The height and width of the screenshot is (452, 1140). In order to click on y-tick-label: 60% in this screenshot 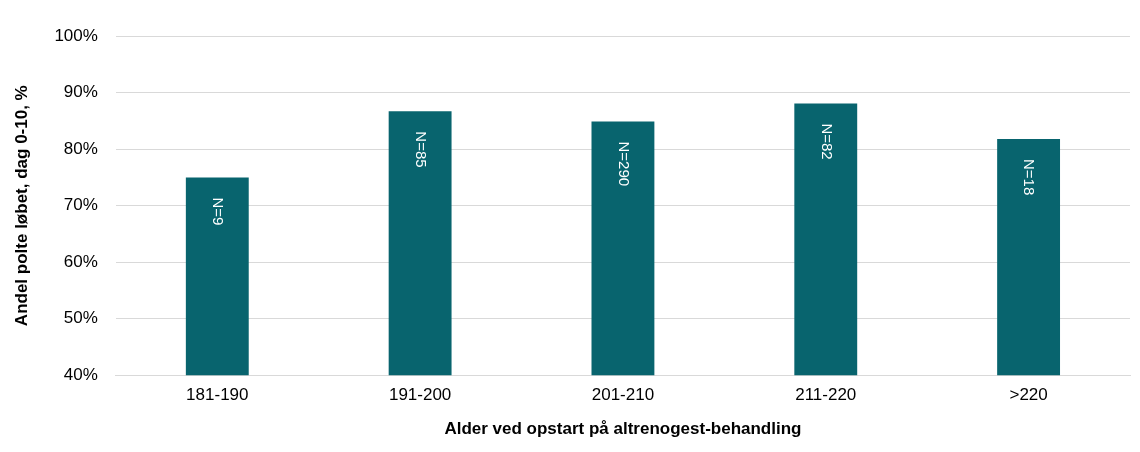, I will do `click(80, 261)`.